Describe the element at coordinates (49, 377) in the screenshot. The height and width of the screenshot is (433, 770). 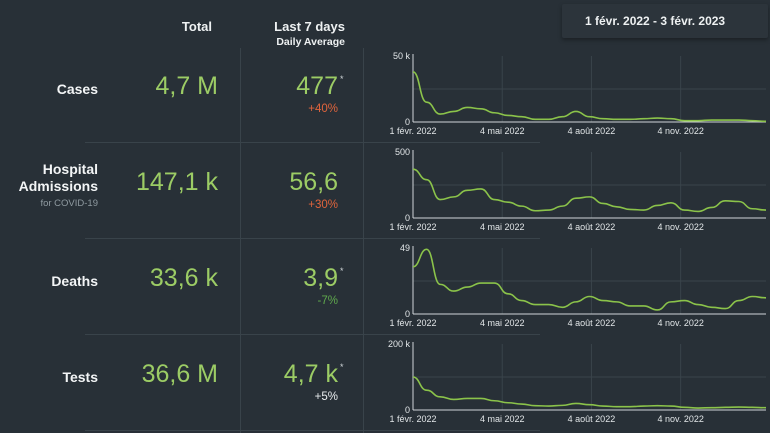
I see `metric-label-box: Tests` at that location.